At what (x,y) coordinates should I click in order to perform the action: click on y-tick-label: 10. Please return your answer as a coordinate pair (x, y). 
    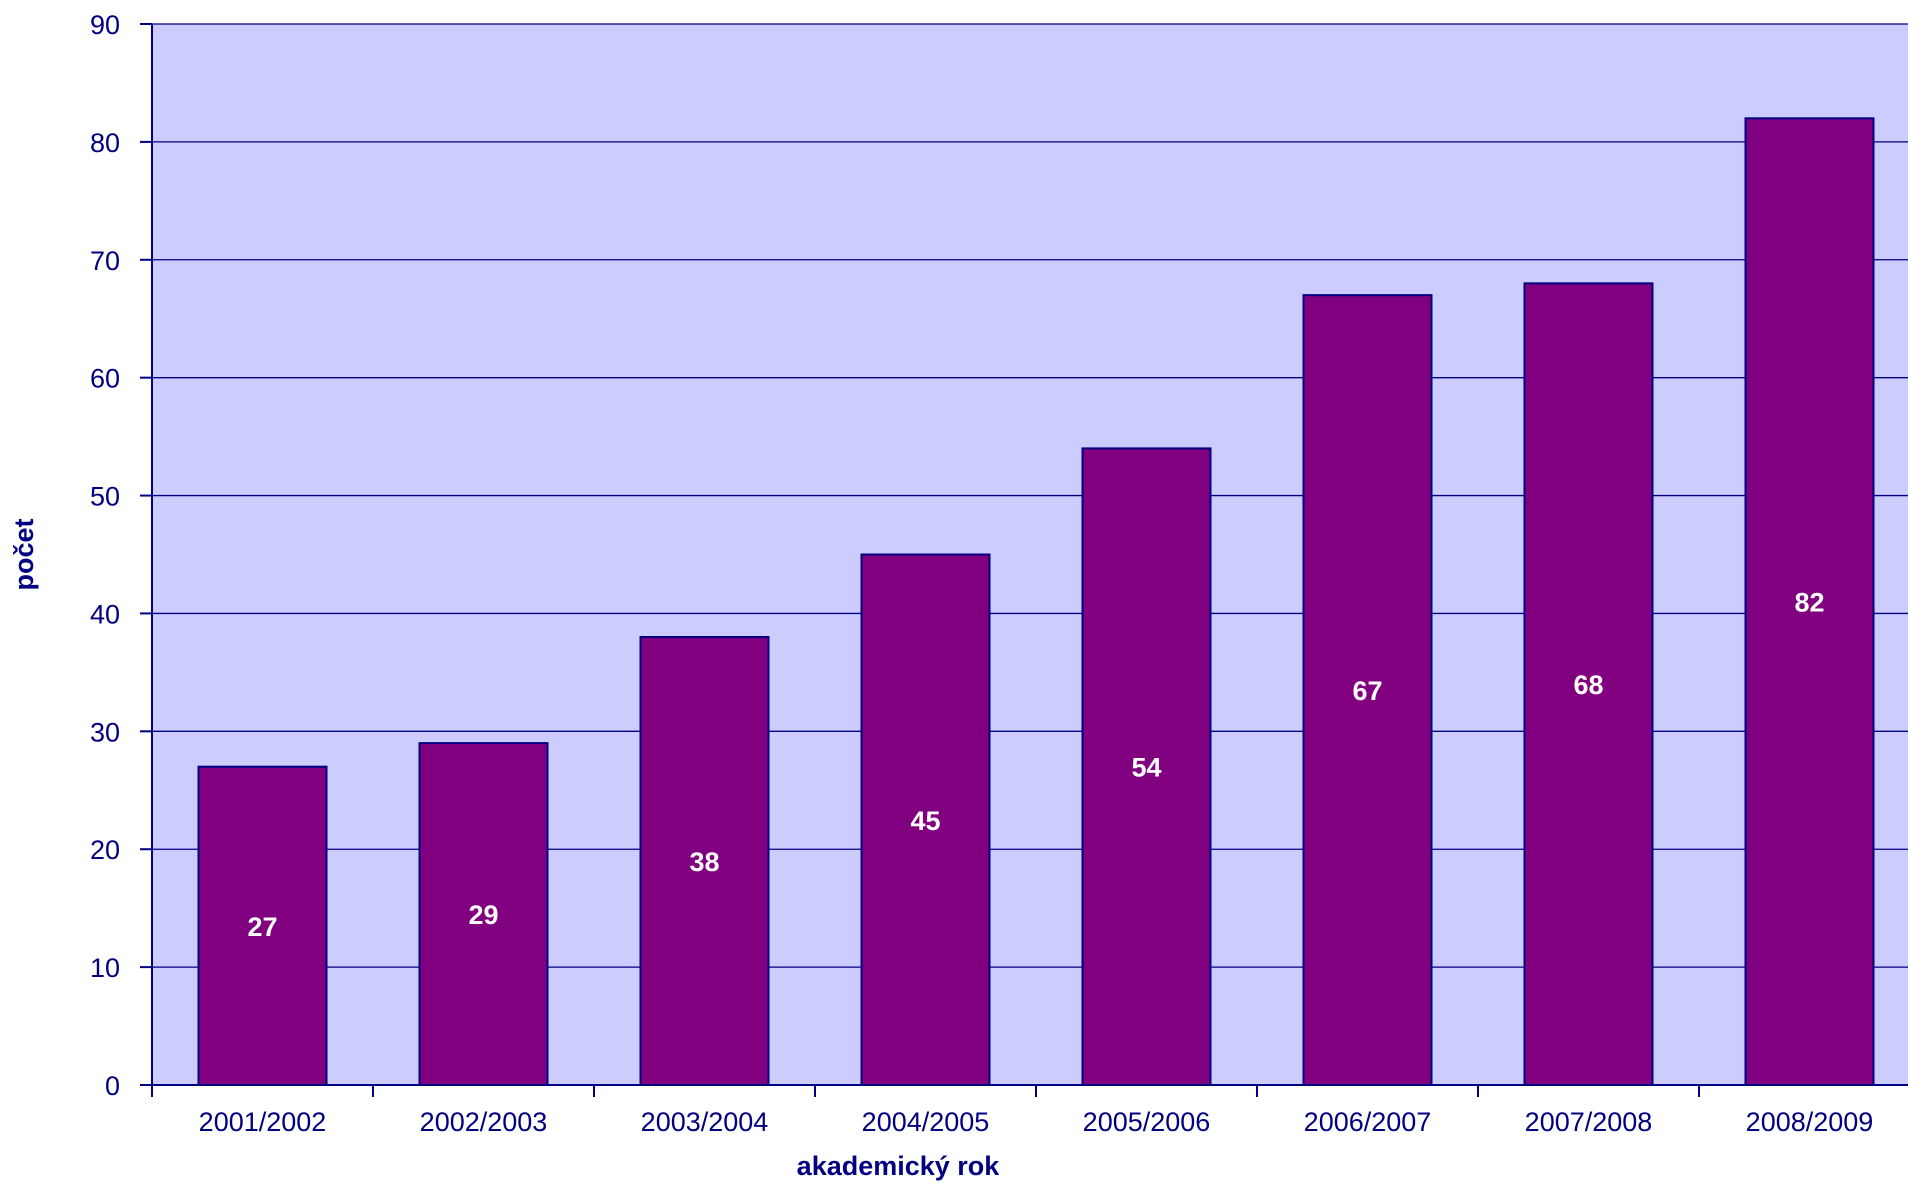
    Looking at the image, I should click on (105, 968).